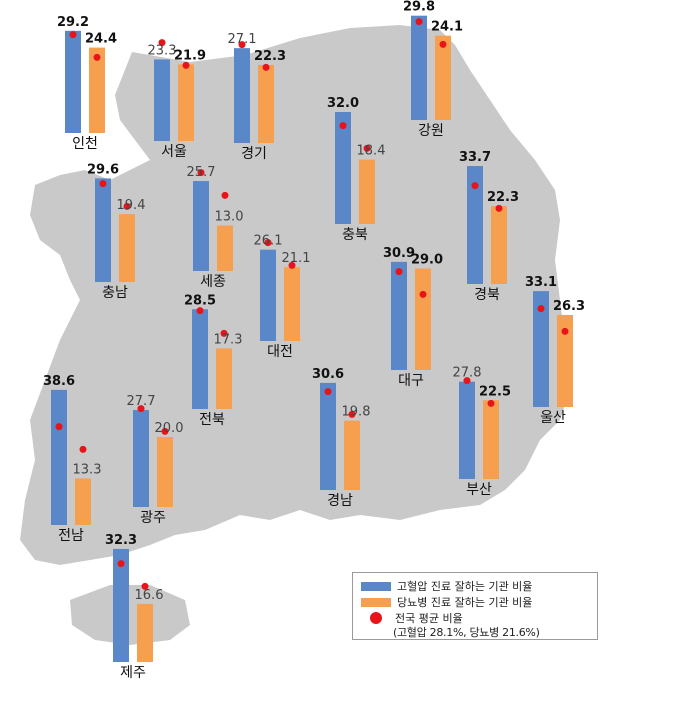 The width and height of the screenshot is (699, 708). What do you see at coordinates (141, 401) in the screenshot?
I see `value-label-hypertension-13: 27.7` at bounding box center [141, 401].